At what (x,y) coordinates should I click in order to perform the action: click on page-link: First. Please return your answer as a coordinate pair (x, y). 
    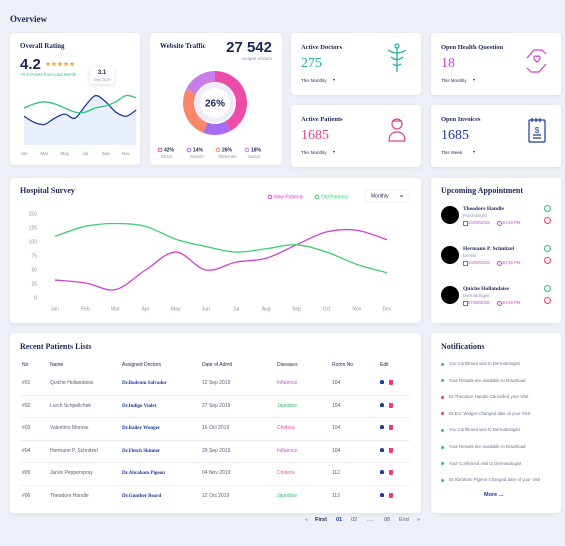
    Looking at the image, I should click on (321, 520).